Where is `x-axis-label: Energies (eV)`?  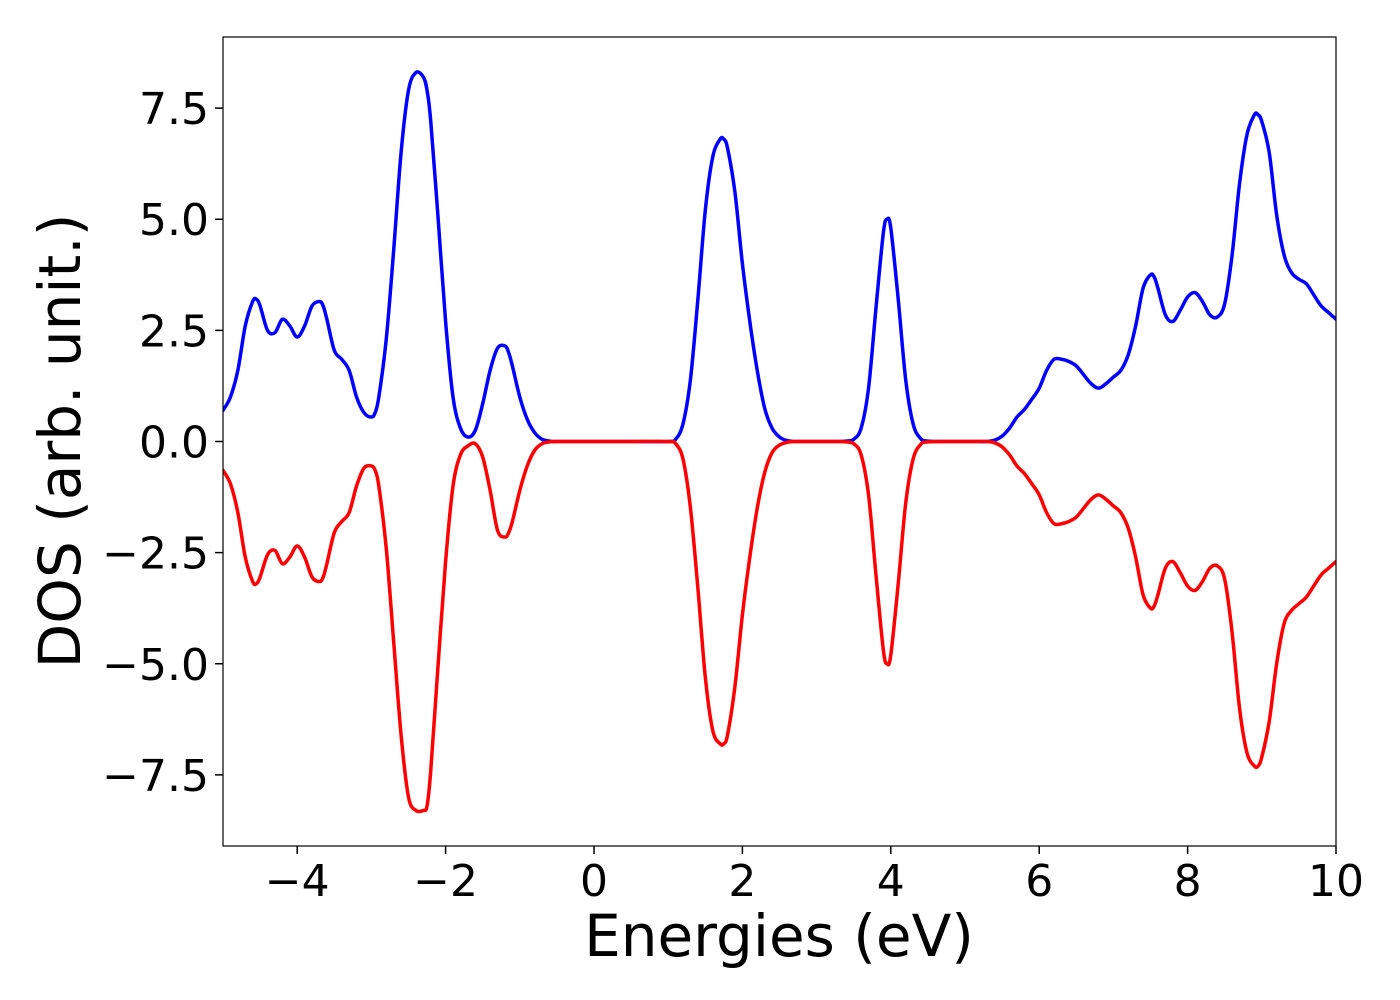
x-axis-label: Energies (eV) is located at coordinates (779, 936).